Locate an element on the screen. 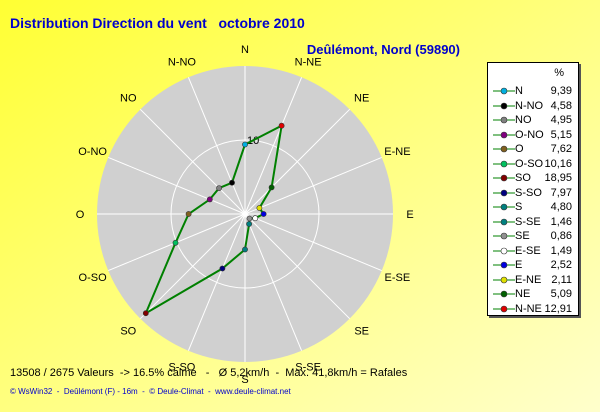 Image resolution: width=600 pixels, height=412 pixels. legend-value: 1,46 is located at coordinates (561, 221).